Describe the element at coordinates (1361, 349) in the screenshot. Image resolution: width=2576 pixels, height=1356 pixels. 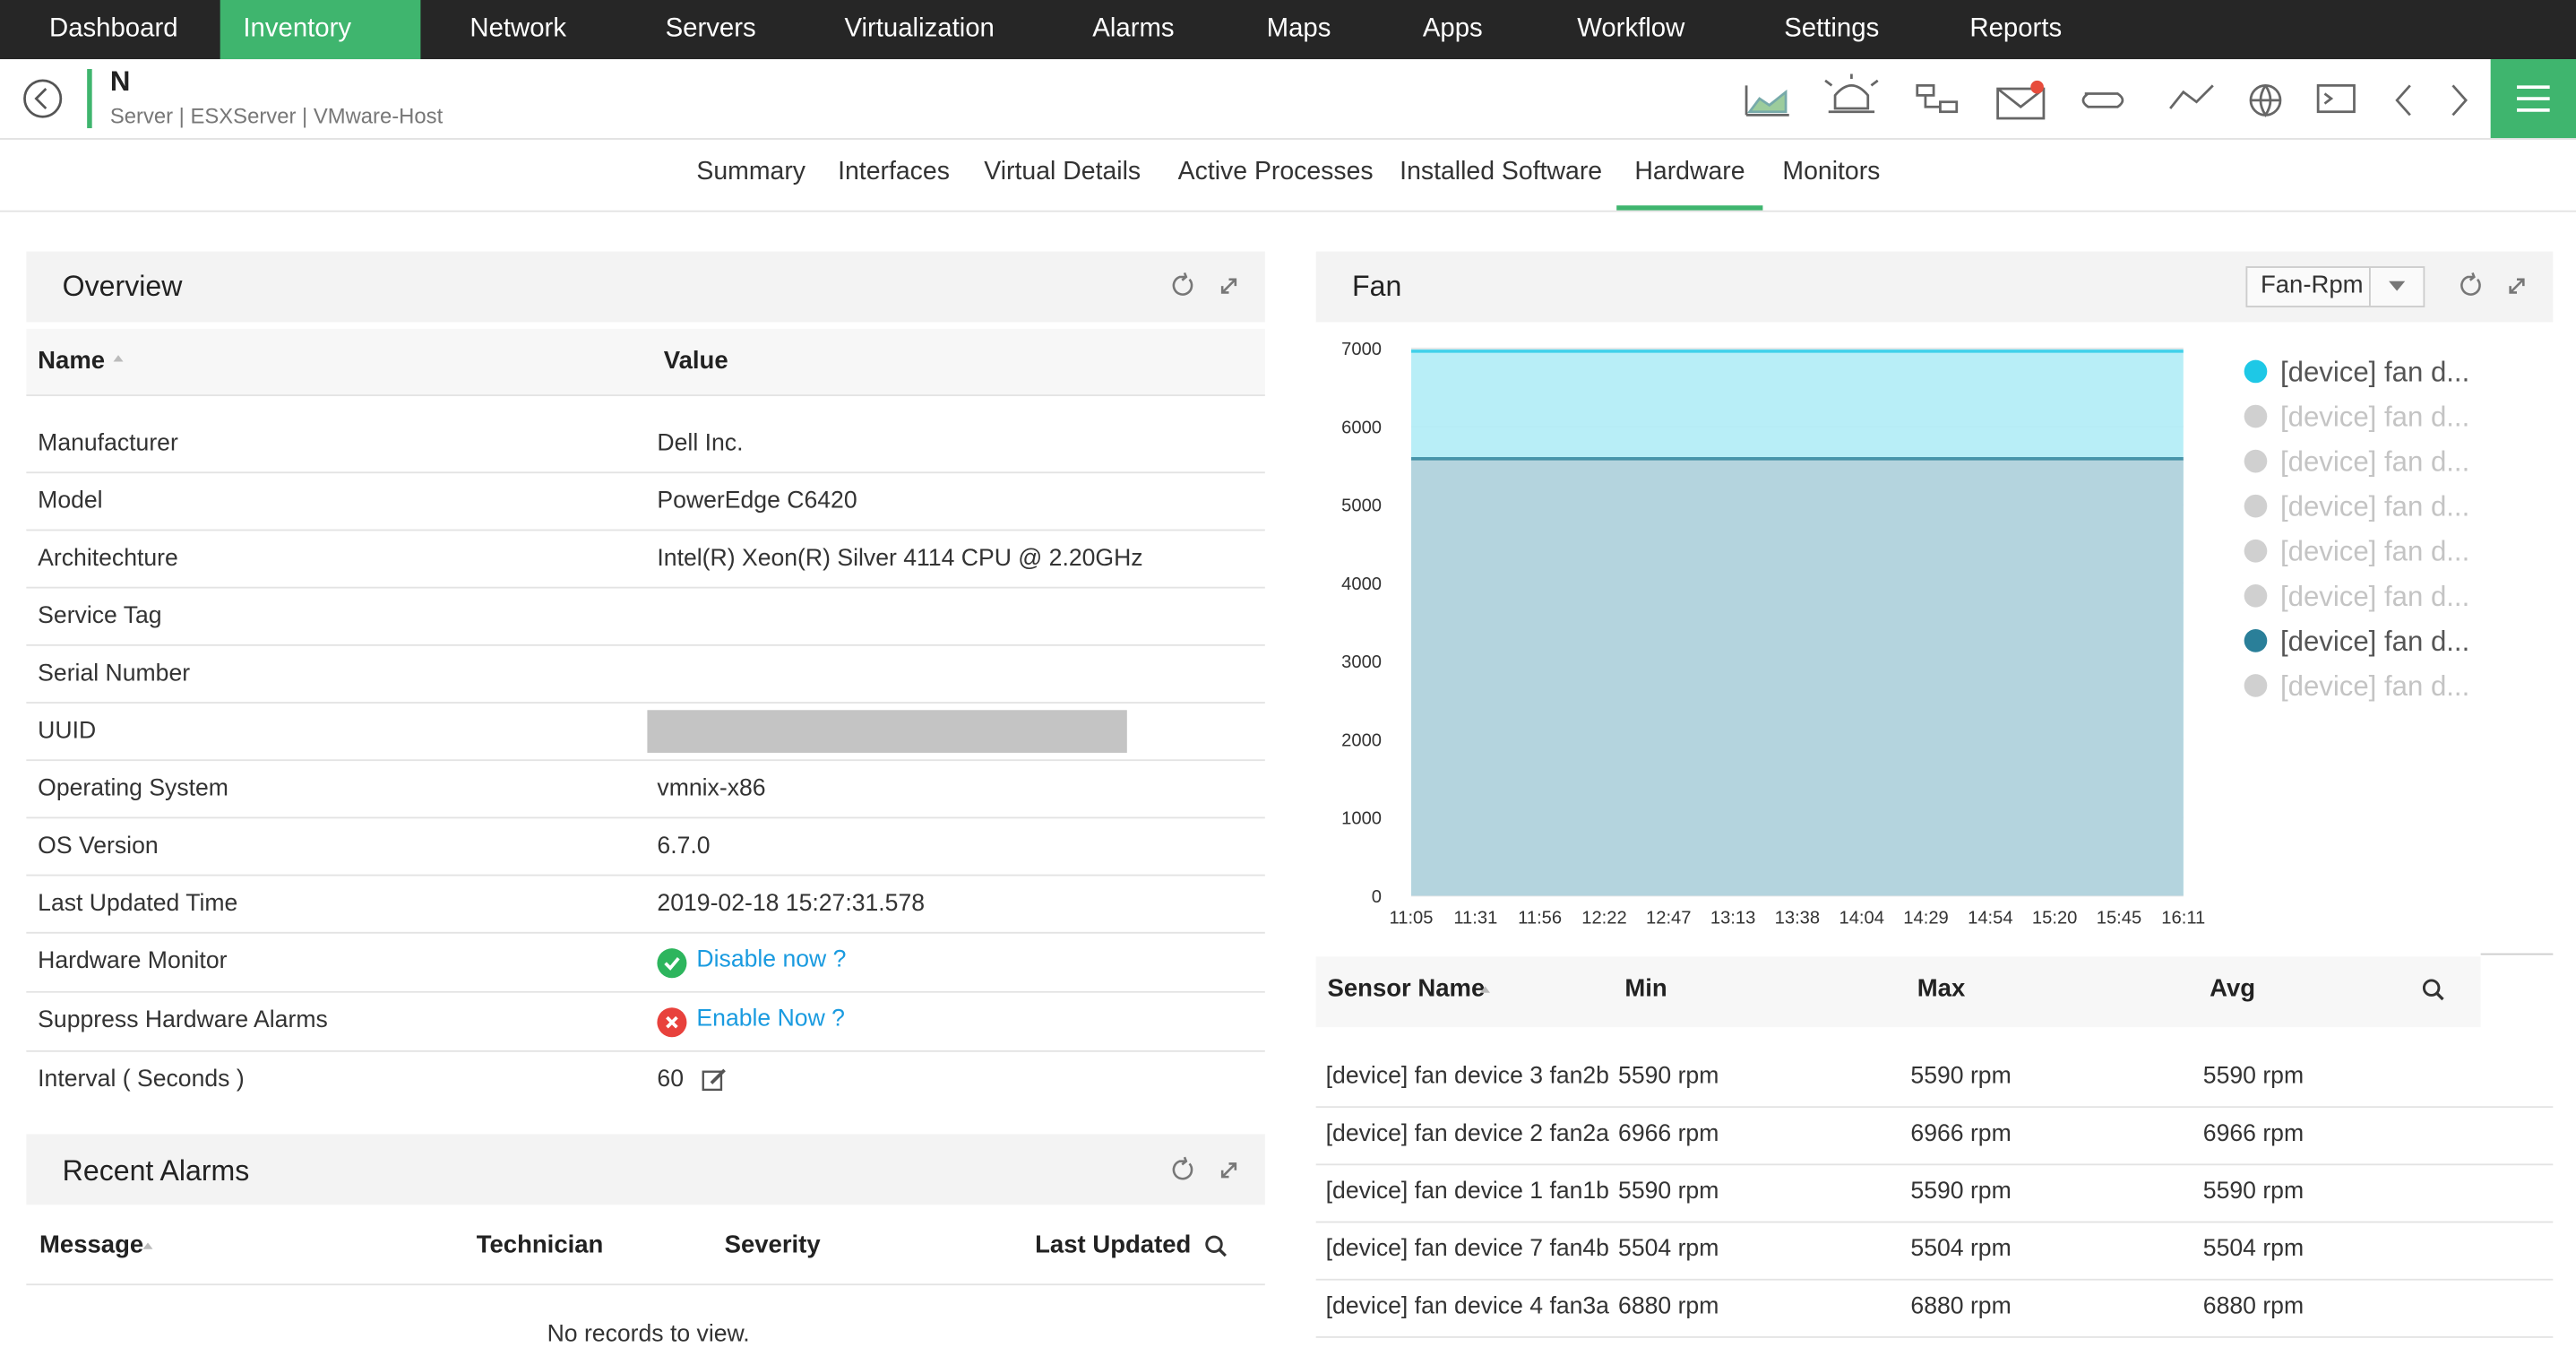
I see `y-tick-label: 7000` at that location.